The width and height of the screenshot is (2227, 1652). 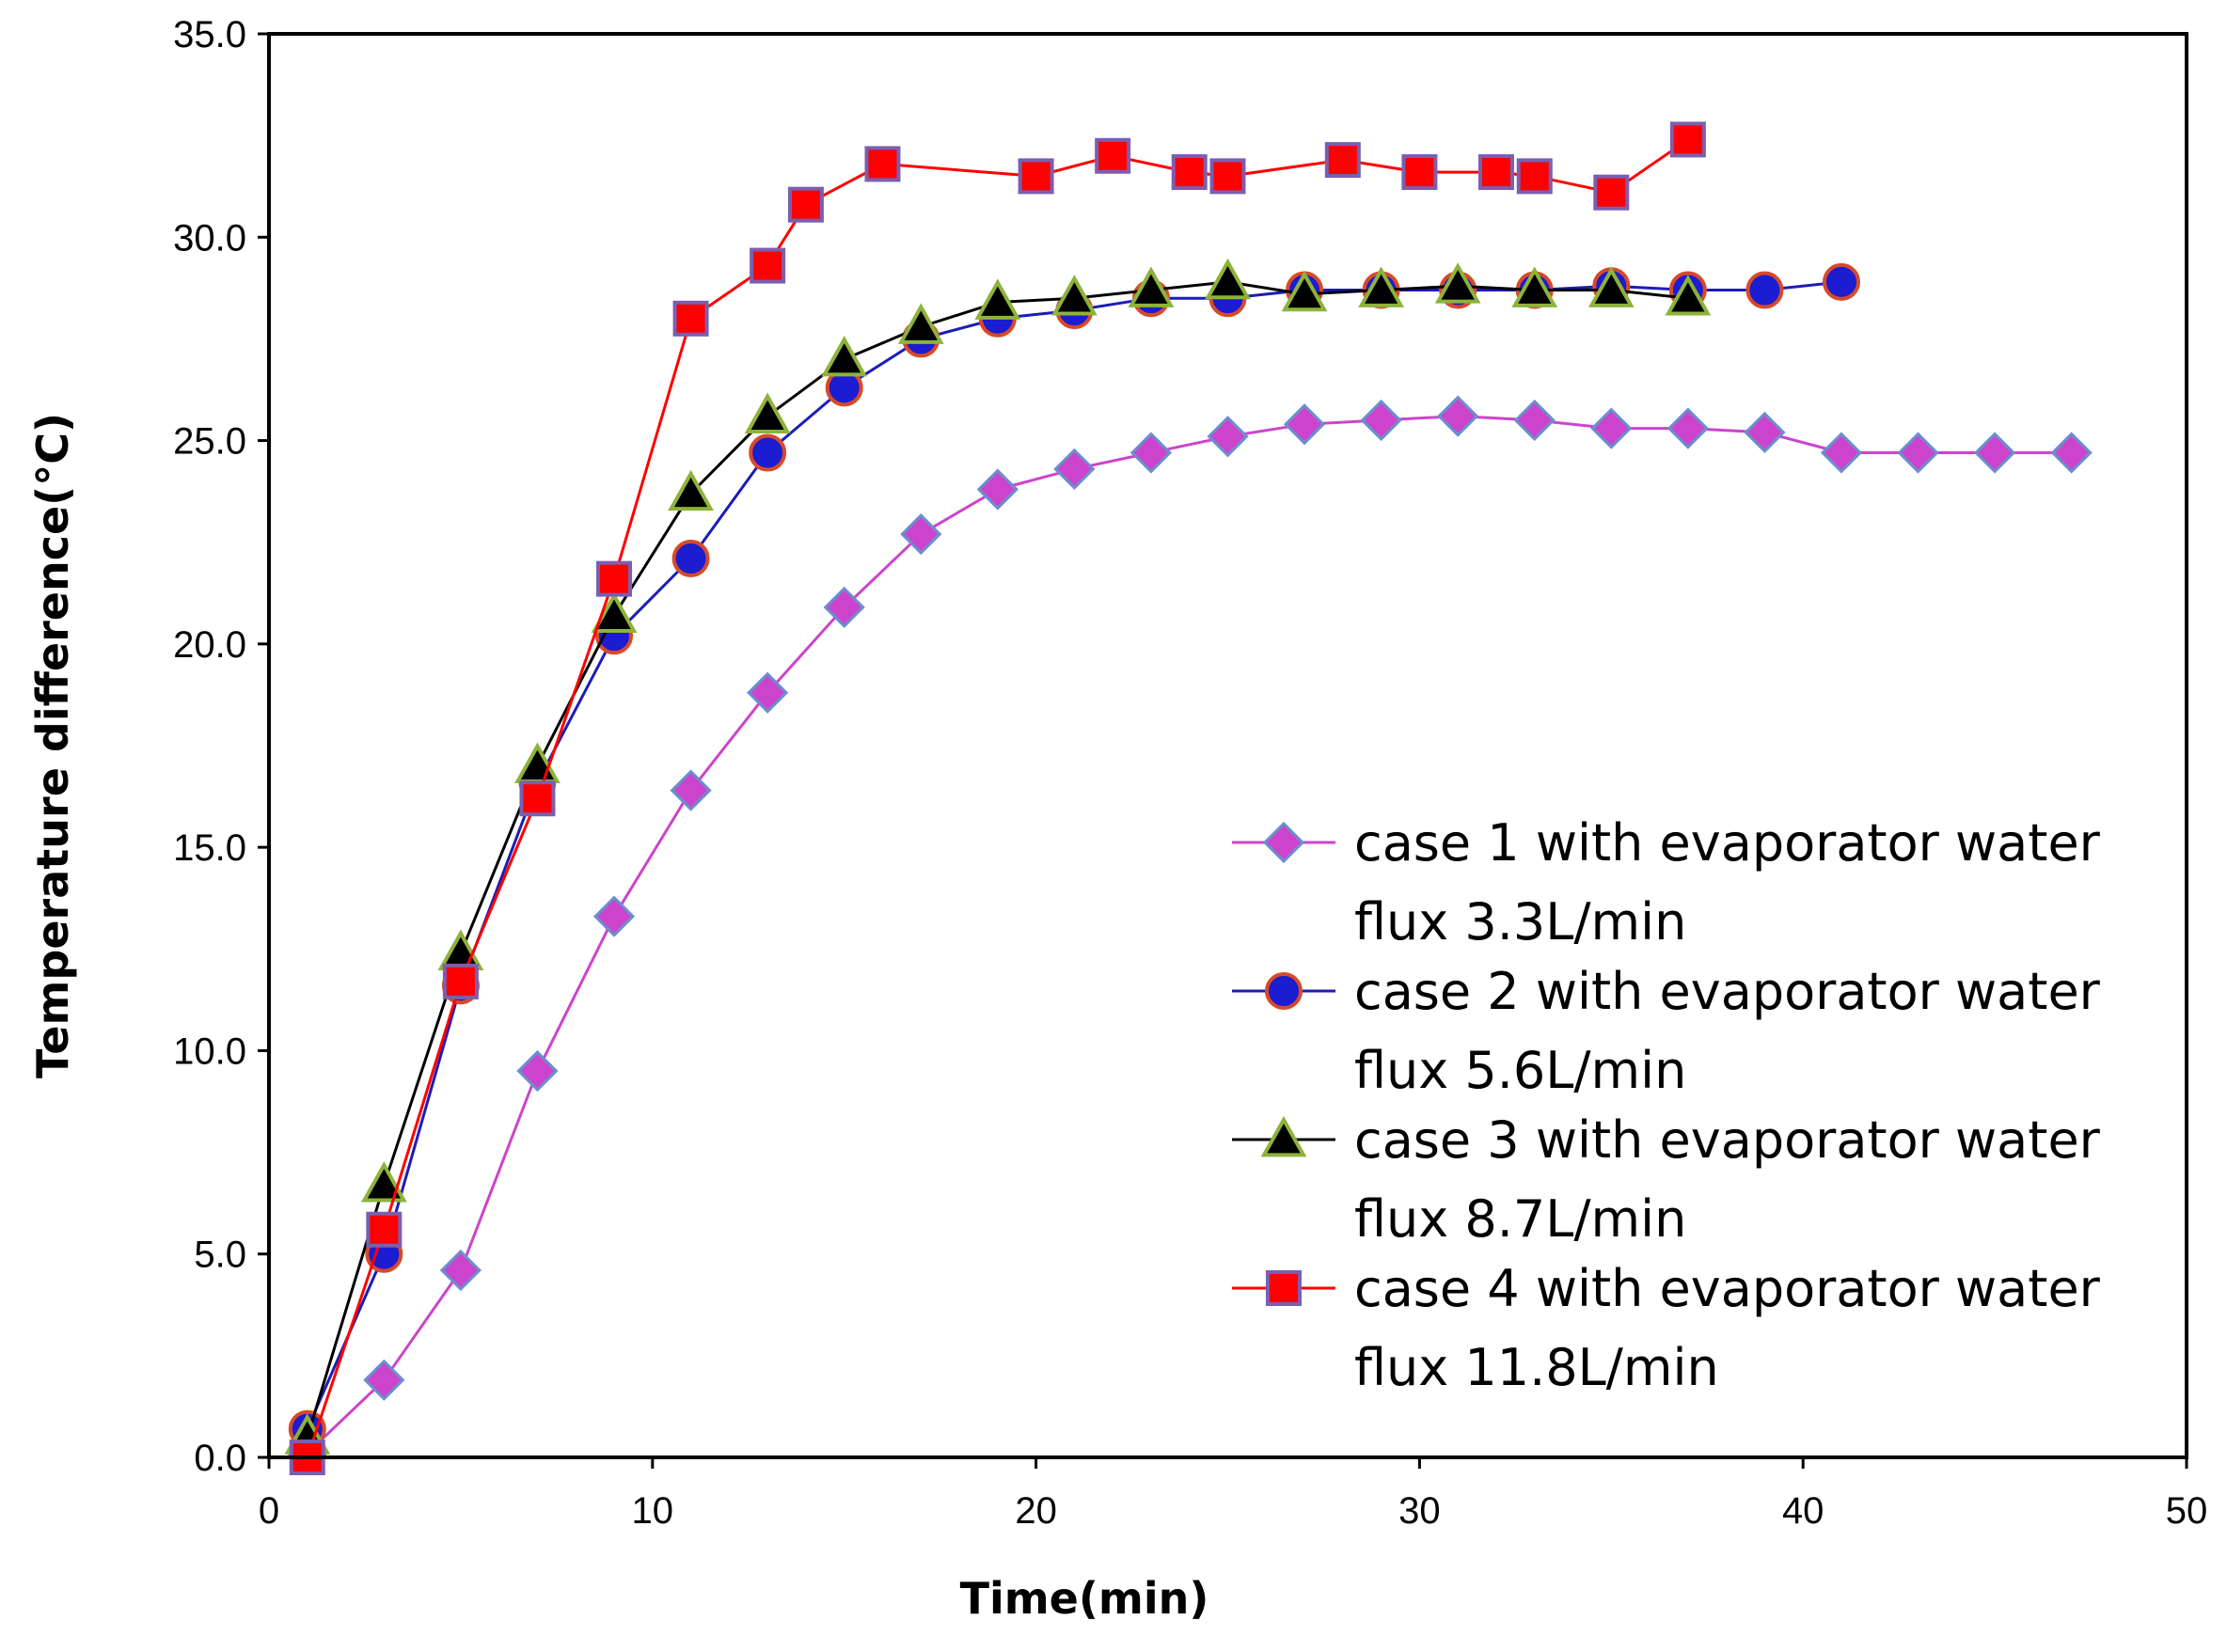 What do you see at coordinates (653, 1511) in the screenshot?
I see `x-tick-label: 10` at bounding box center [653, 1511].